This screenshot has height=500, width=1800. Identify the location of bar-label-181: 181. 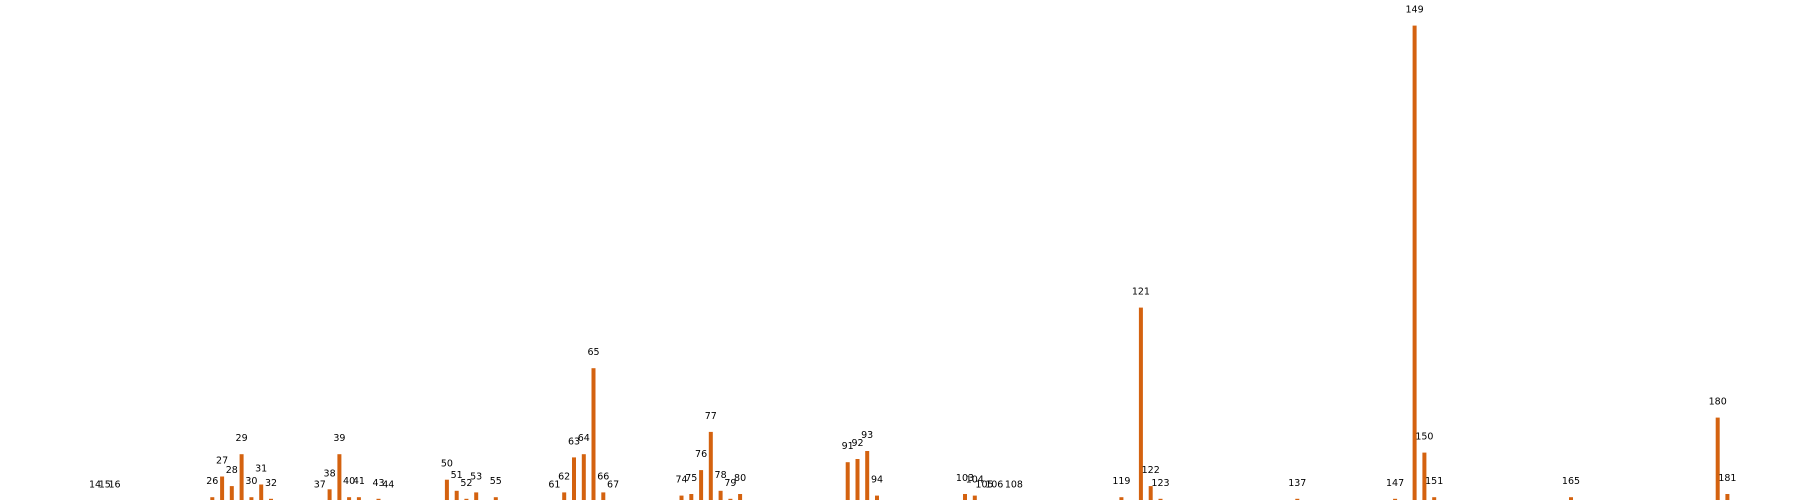
(1727, 478).